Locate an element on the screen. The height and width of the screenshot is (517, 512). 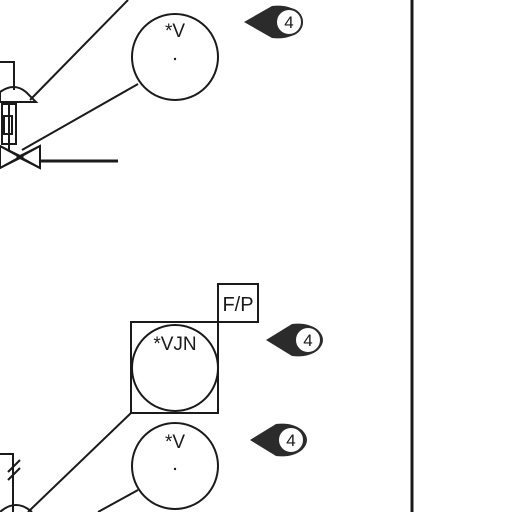
instrument-label-middle: *VJN is located at coordinates (174, 344).